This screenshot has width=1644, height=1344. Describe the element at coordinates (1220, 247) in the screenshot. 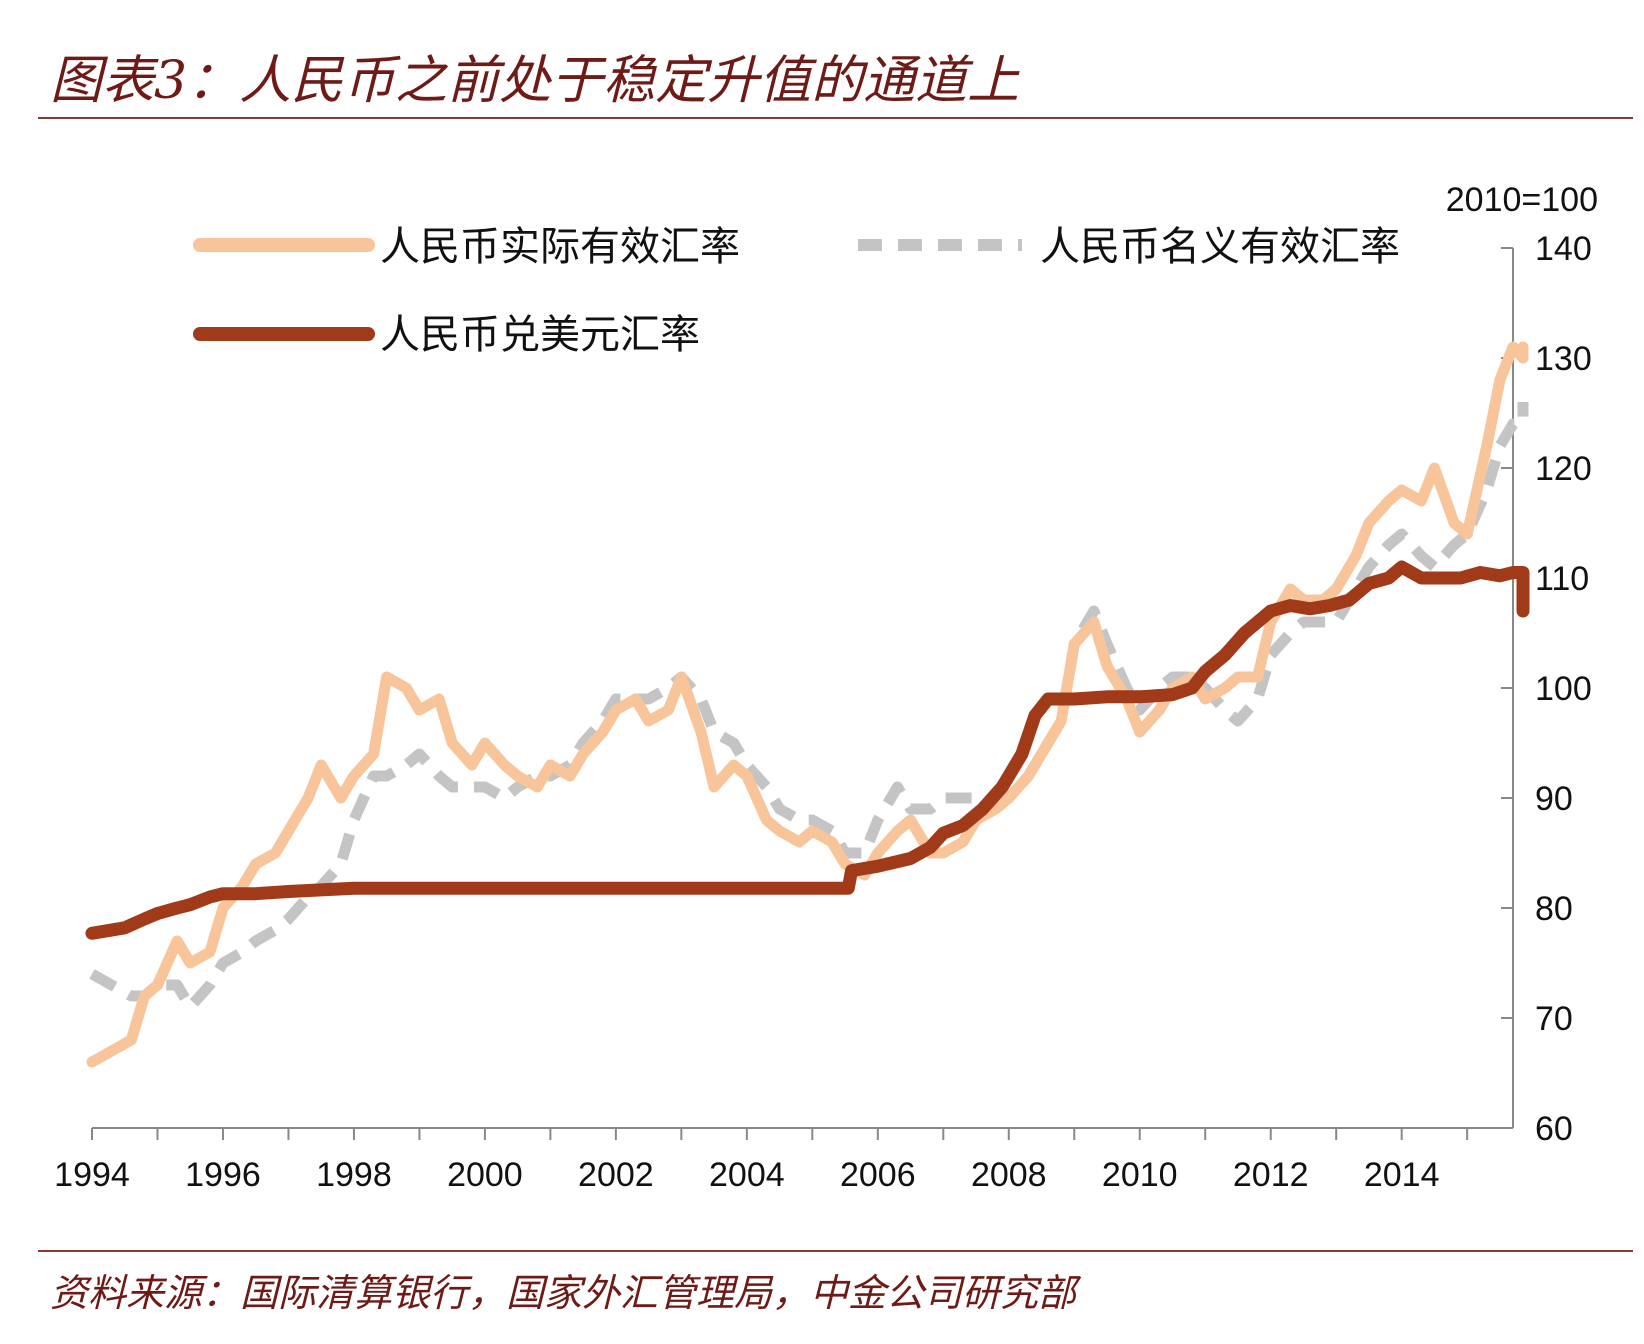

I see `legend-label-neer: 人民币名义有效汇率` at that location.